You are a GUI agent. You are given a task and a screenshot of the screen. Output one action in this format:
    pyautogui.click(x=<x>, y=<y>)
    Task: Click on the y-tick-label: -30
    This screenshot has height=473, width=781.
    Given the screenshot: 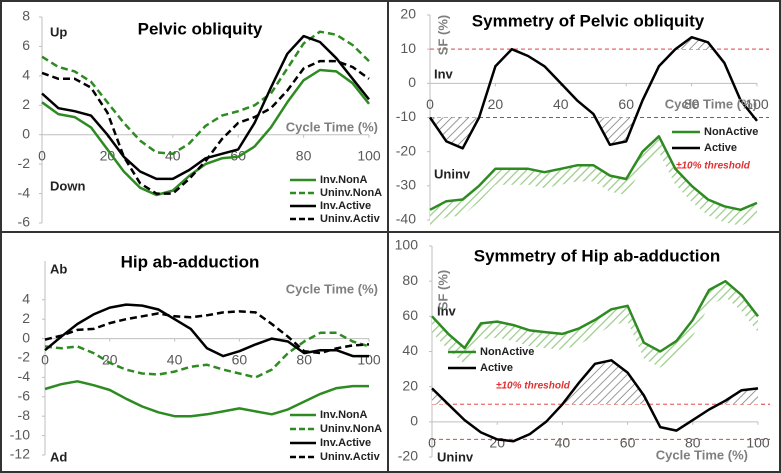 What is the action you would take?
    pyautogui.click(x=406, y=185)
    